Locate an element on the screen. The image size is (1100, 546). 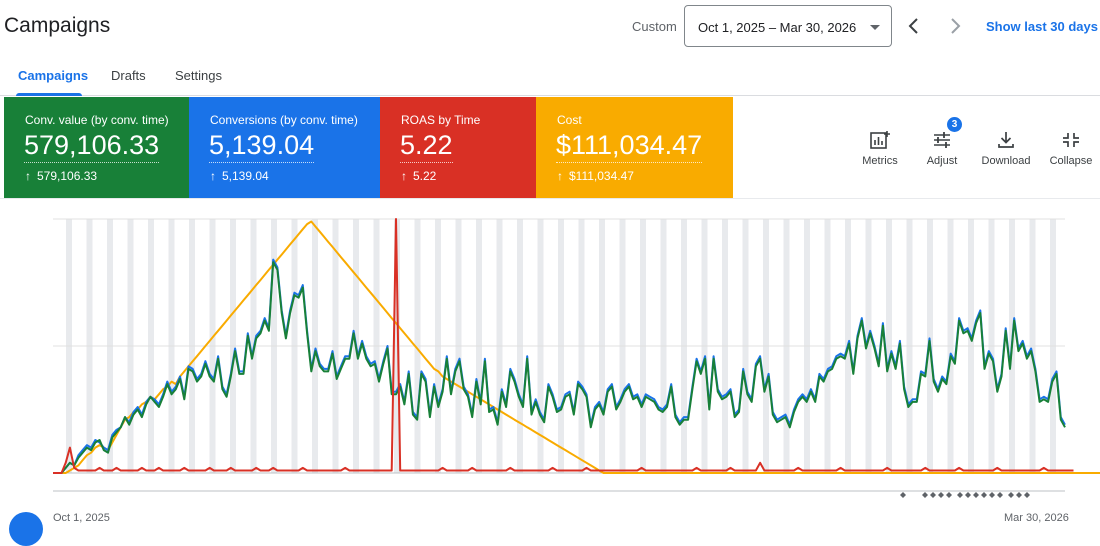
date-range-picker: Oct 1, 2025 – Mar 30, 2026 is located at coordinates (788, 26).